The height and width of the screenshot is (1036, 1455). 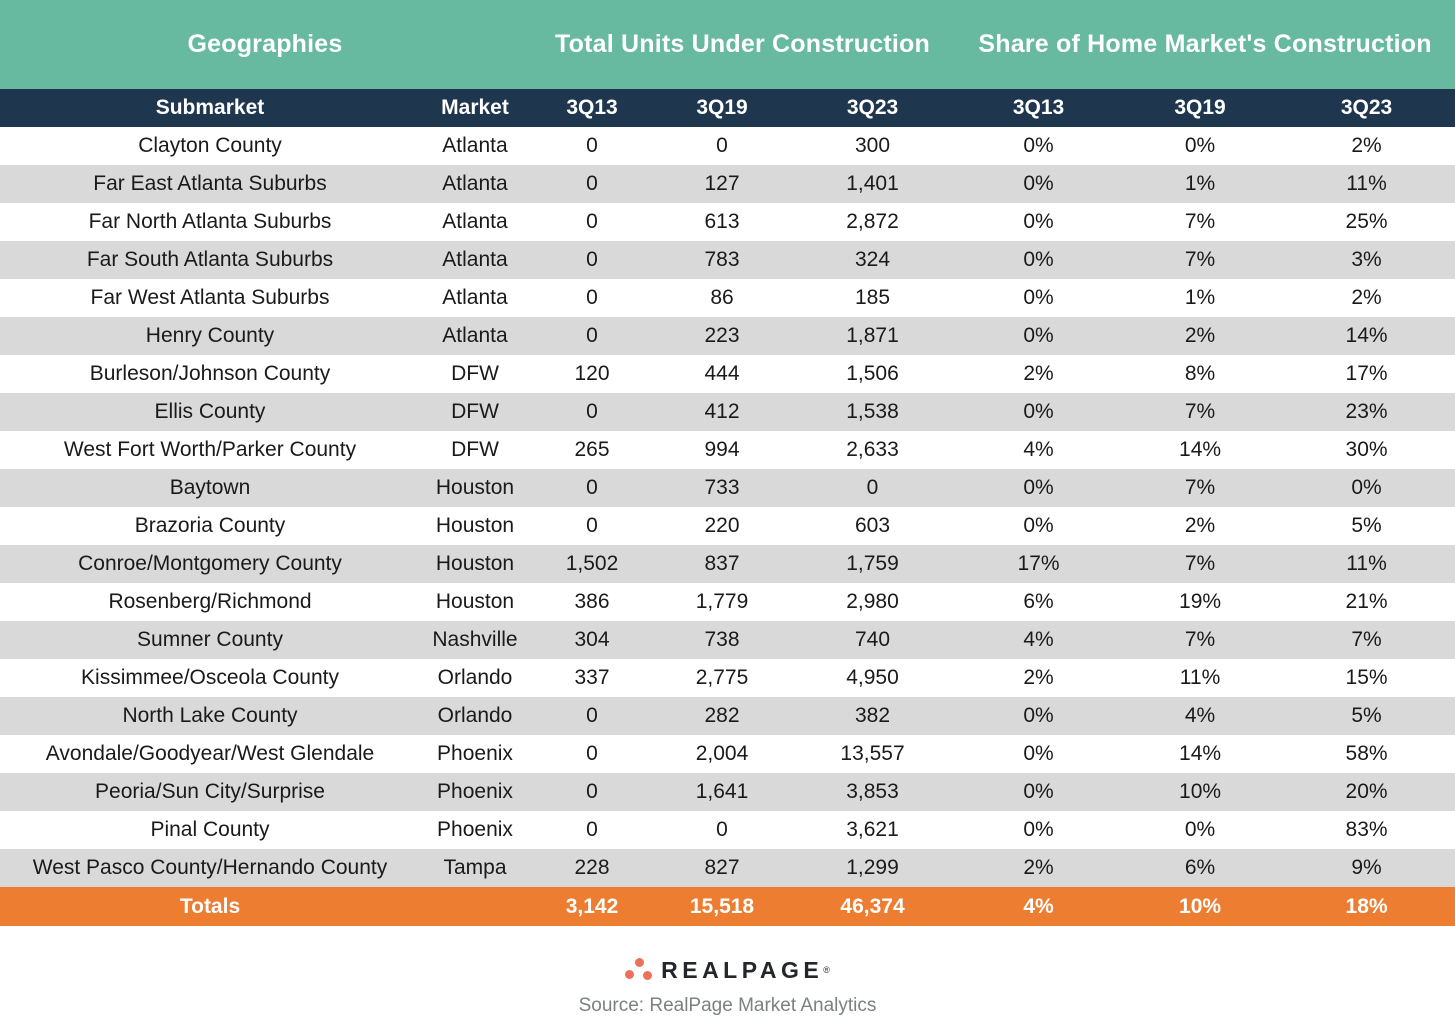 What do you see at coordinates (592, 602) in the screenshot?
I see `cell-units-3q13: 386` at bounding box center [592, 602].